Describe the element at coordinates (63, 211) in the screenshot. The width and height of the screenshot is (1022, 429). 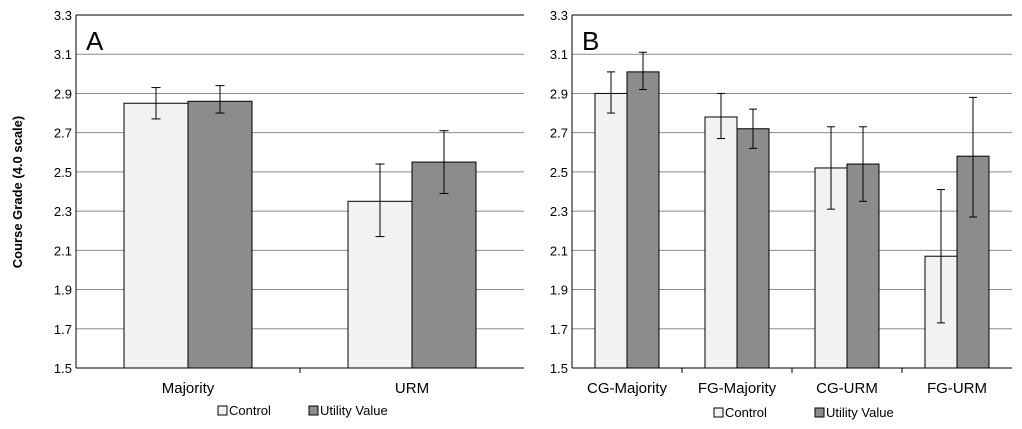
I see `y-tick-label-a-4: 2.3` at that location.